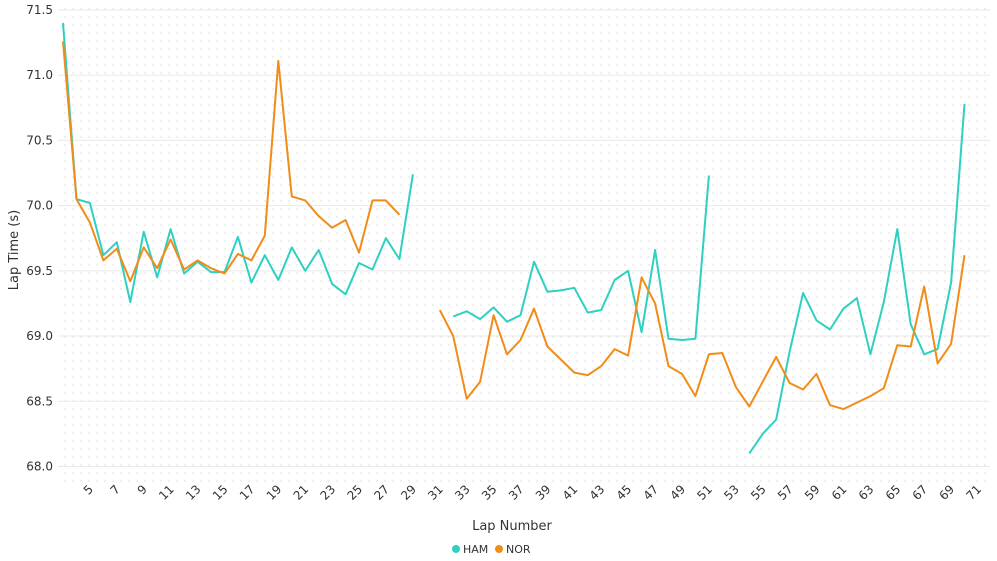 The height and width of the screenshot is (561, 997). What do you see at coordinates (39, 238) in the screenshot?
I see `y-tick-labels: 68.0 68.5 69.0 69.5 70.0 70.5 71.0 71.5` at bounding box center [39, 238].